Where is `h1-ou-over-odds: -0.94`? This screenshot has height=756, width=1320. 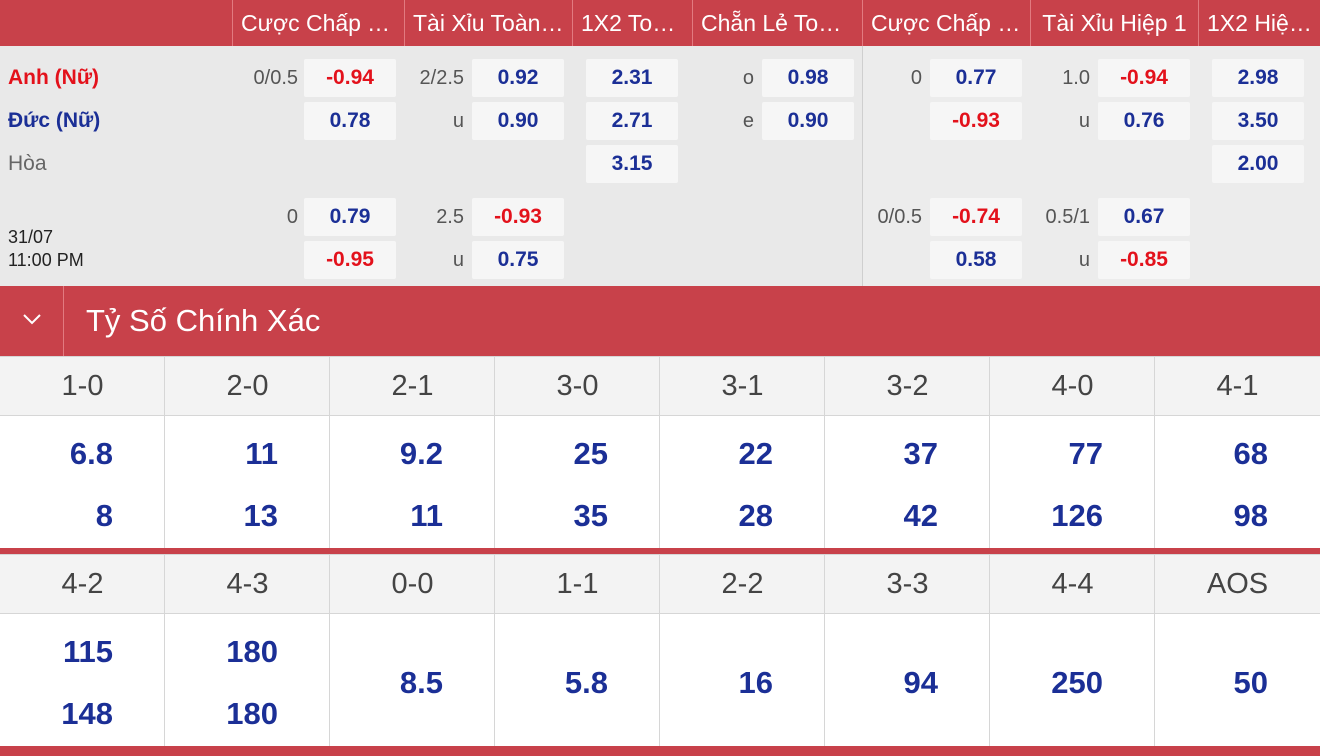
h1-ou-over-odds: -0.94 is located at coordinates (1144, 78).